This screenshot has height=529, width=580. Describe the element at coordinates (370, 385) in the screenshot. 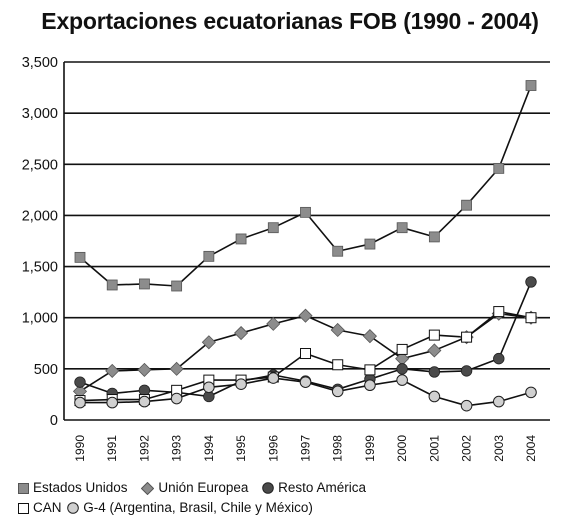

I see `point-g-4-argentina-brasil-chile-y-m-xico-1999` at that location.